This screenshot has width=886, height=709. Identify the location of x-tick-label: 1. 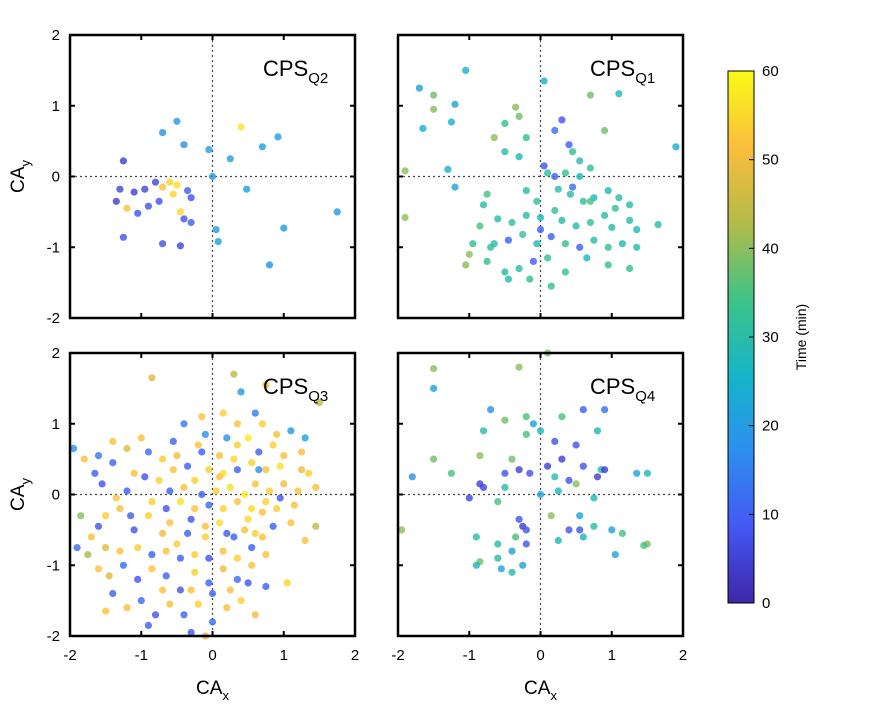
(284, 655).